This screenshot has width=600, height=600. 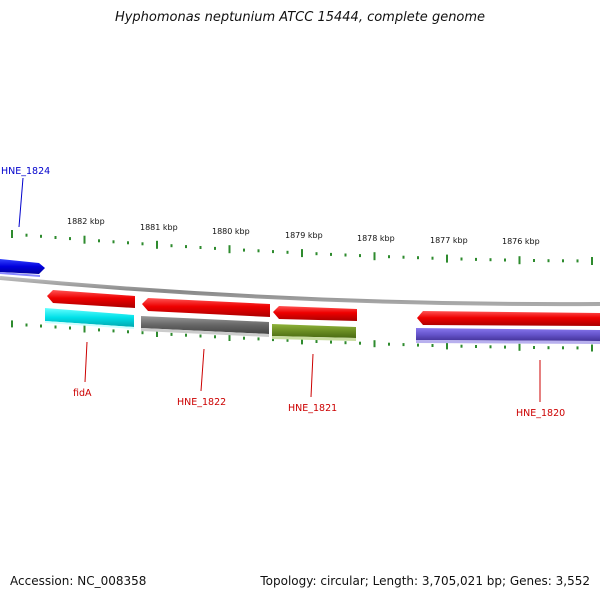 What do you see at coordinates (508, 342) in the screenshot?
I see `feature-hne1820-edge` at bounding box center [508, 342].